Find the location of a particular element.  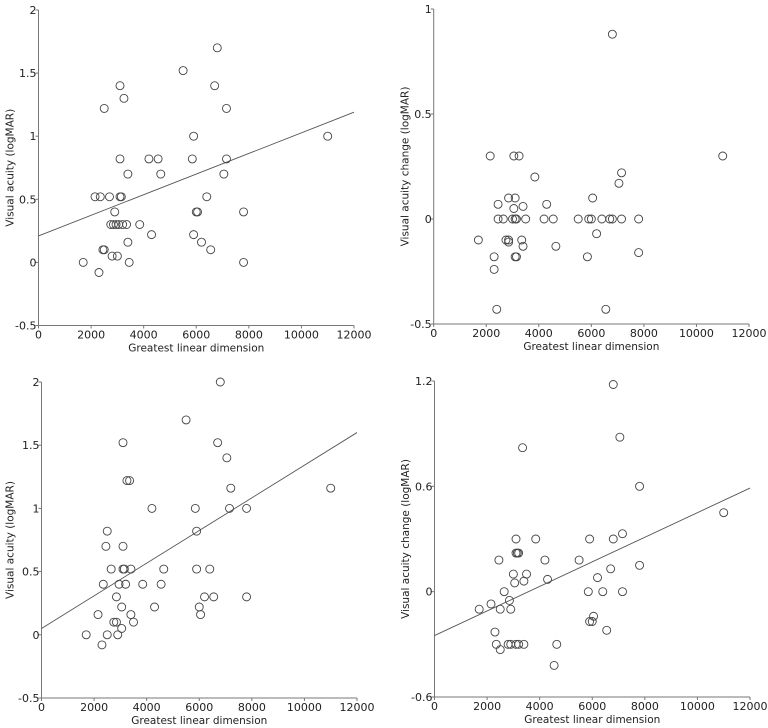

x-tick-label: 10000 is located at coordinates (304, 707).